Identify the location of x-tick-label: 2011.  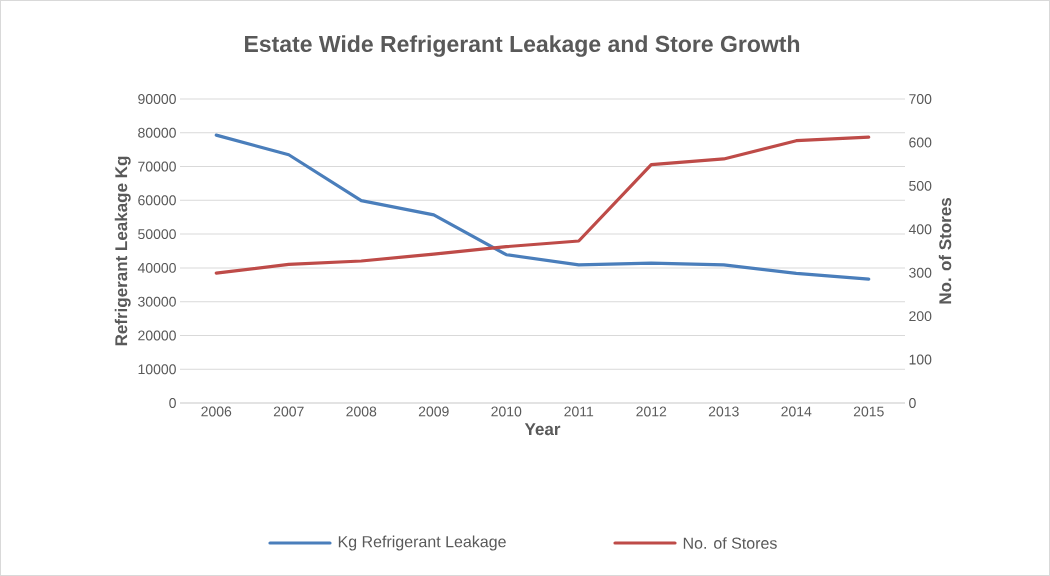
(579, 411).